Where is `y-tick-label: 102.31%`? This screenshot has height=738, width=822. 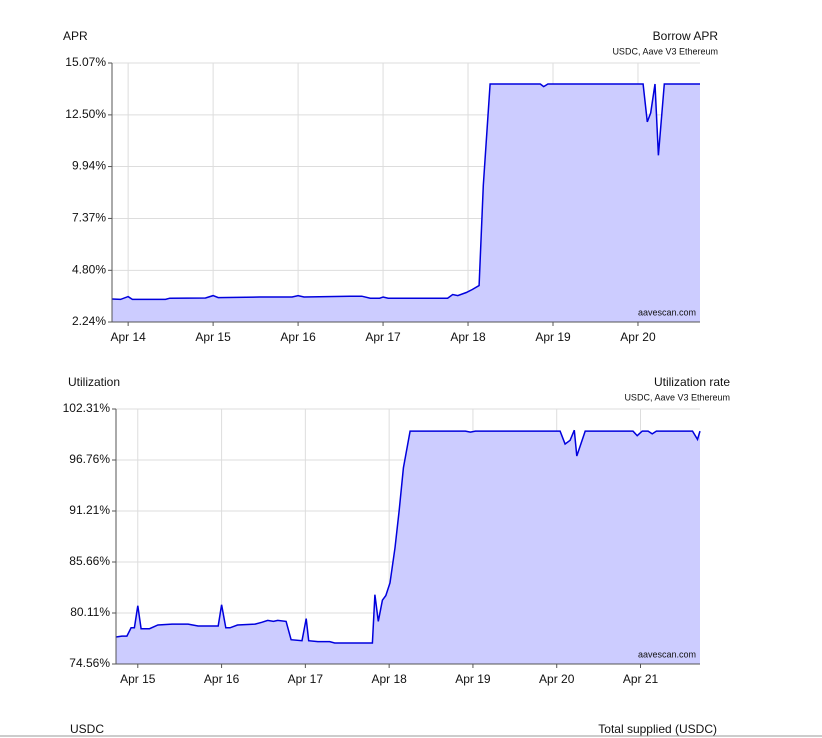
y-tick-label: 102.31% is located at coordinates (87, 408).